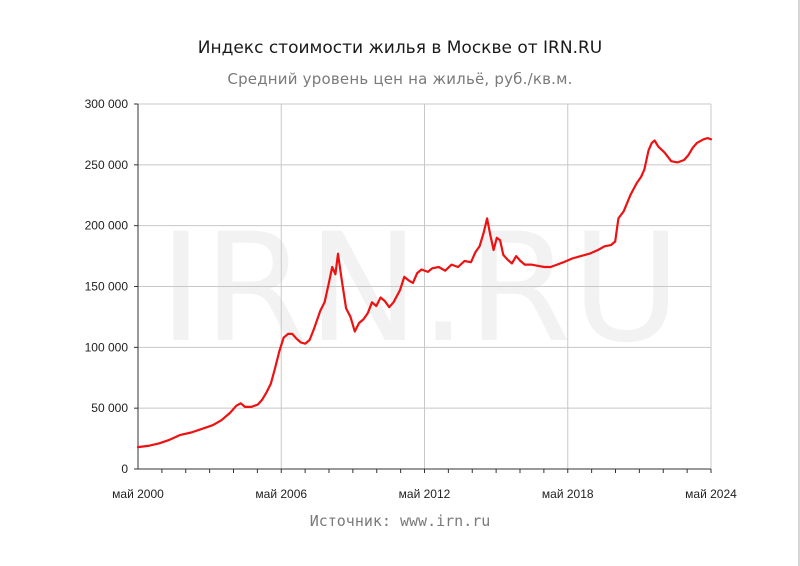 Image resolution: width=800 pixels, height=566 pixels. Describe the element at coordinates (138, 494) in the screenshot. I see `x-tick-label: май 2000` at that location.